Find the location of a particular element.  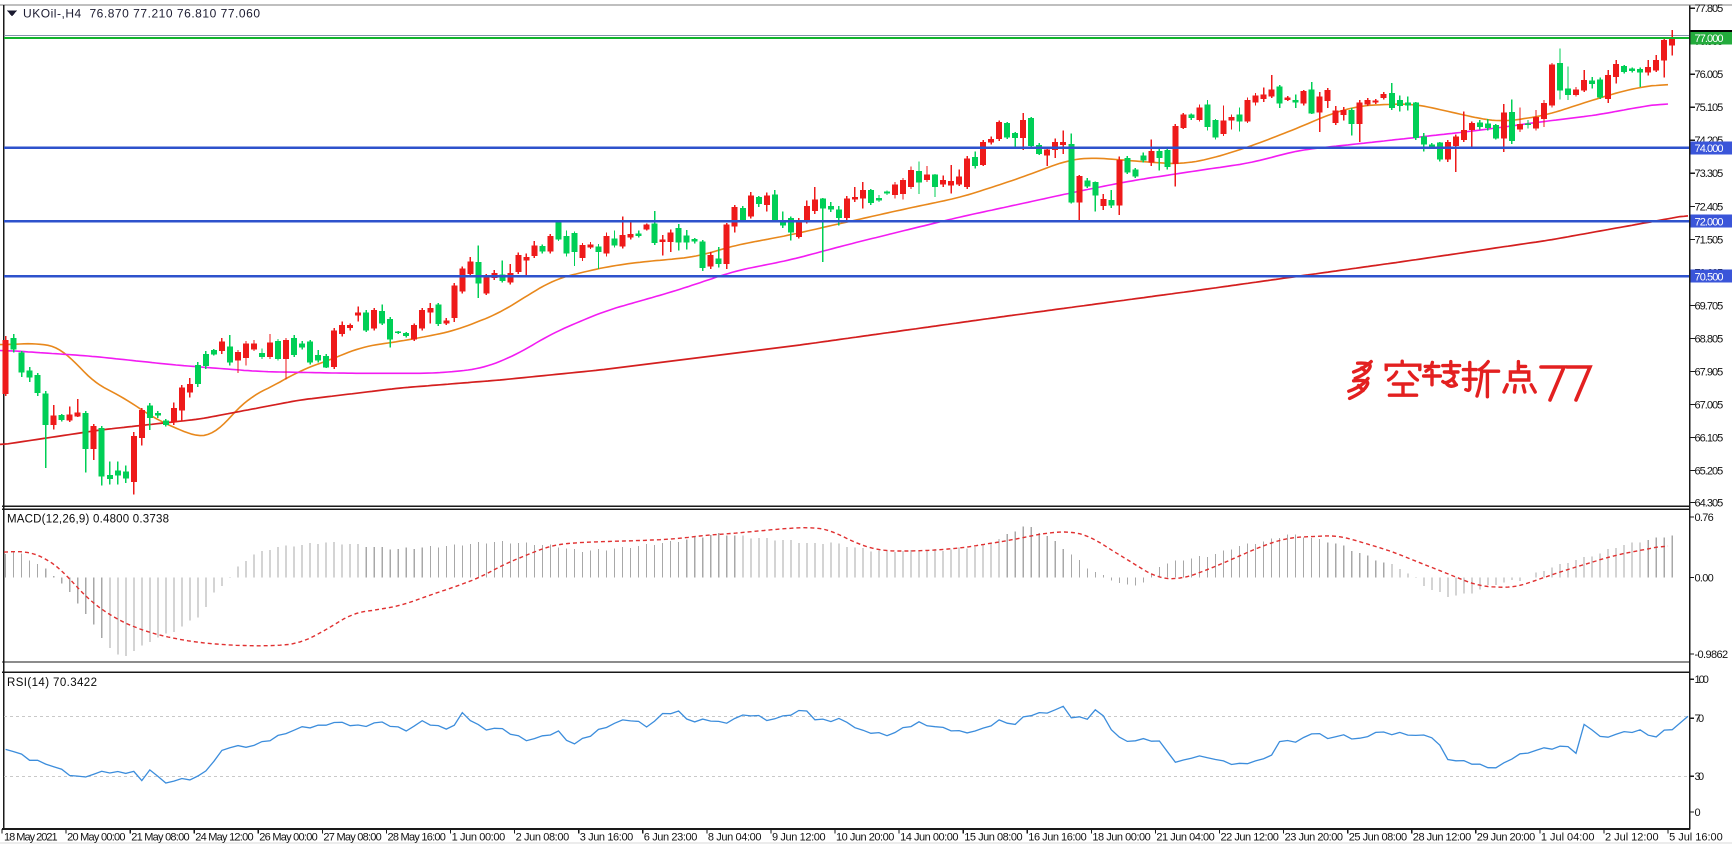

svg-text: 65.205 is located at coordinates (1709, 471).